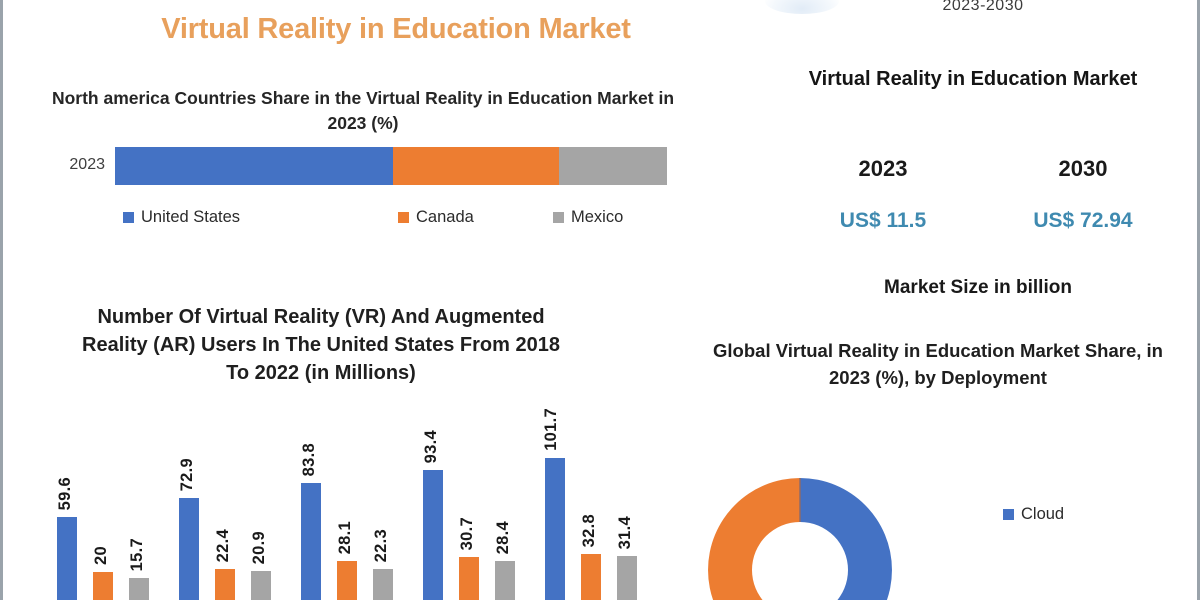 This screenshot has height=600, width=1200. Describe the element at coordinates (101, 555) in the screenshot. I see `bar-value-label: 20` at that location.